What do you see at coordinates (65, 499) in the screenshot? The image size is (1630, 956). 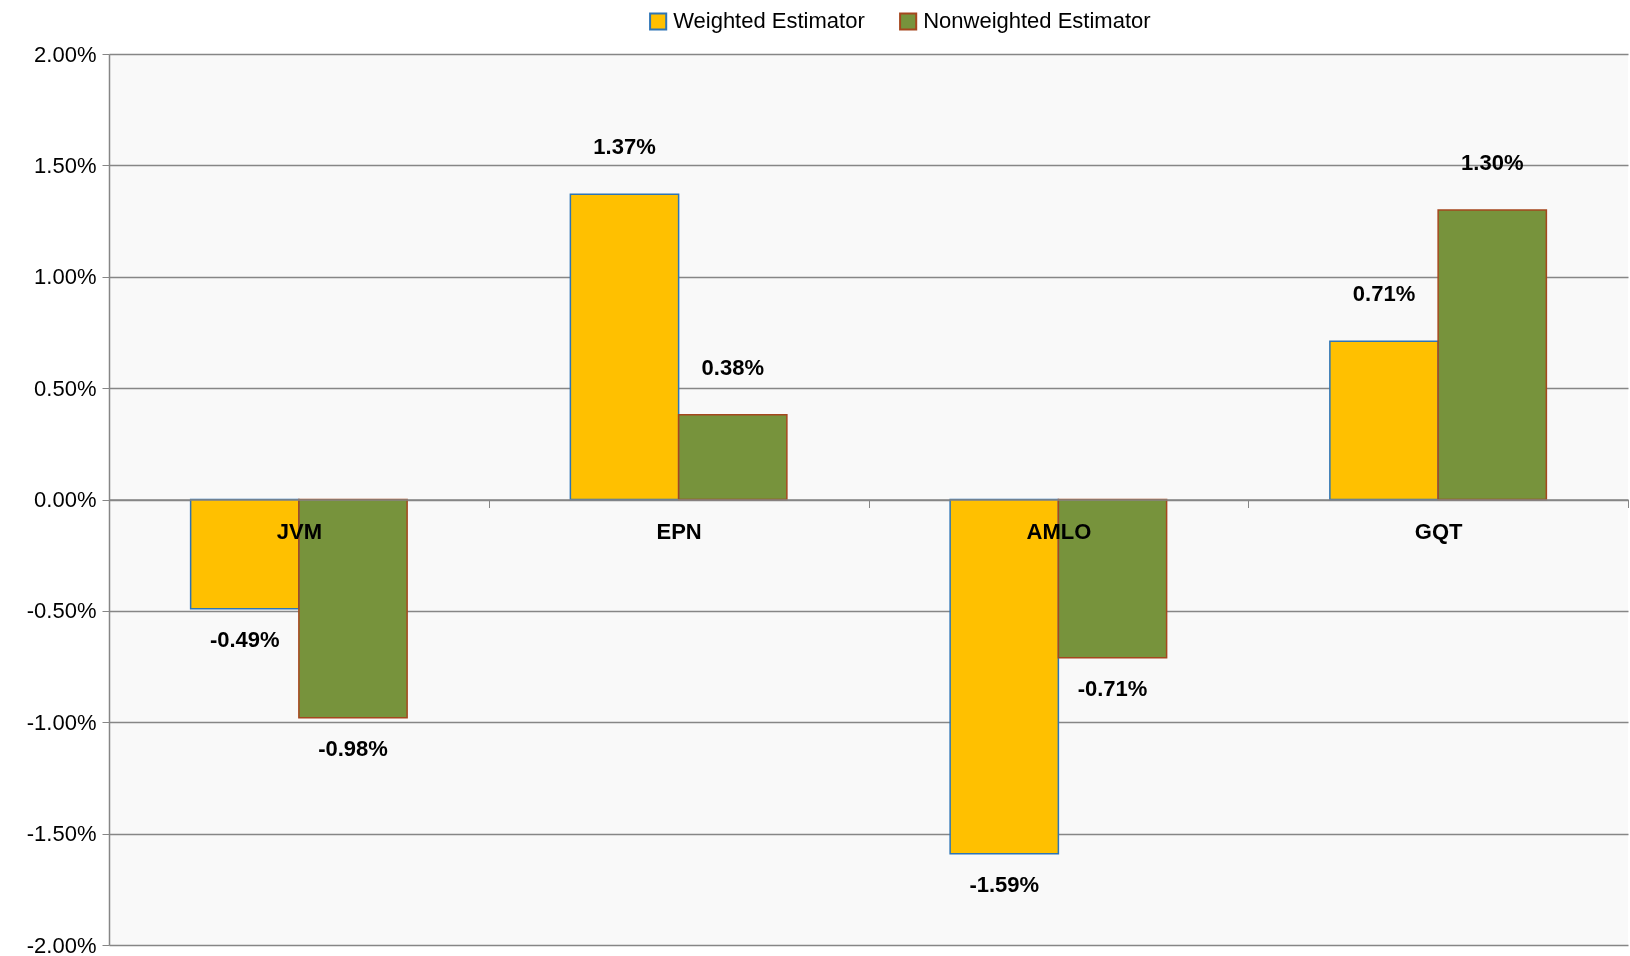 I see `y-tick-label: 0.00%` at bounding box center [65, 499].